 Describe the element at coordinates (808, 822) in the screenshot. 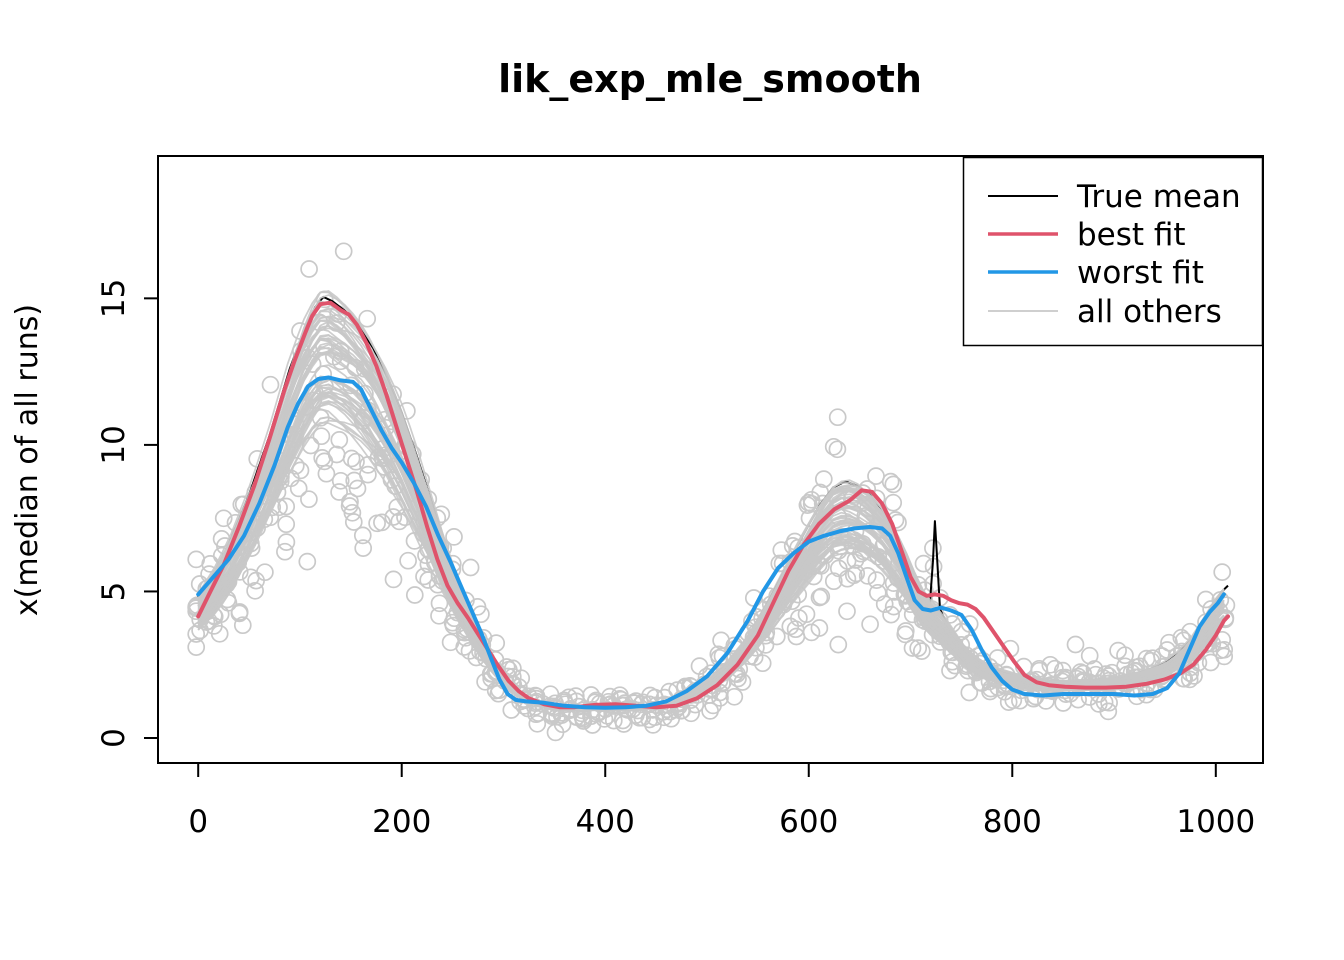

I see `x-tick-label: 600` at that location.